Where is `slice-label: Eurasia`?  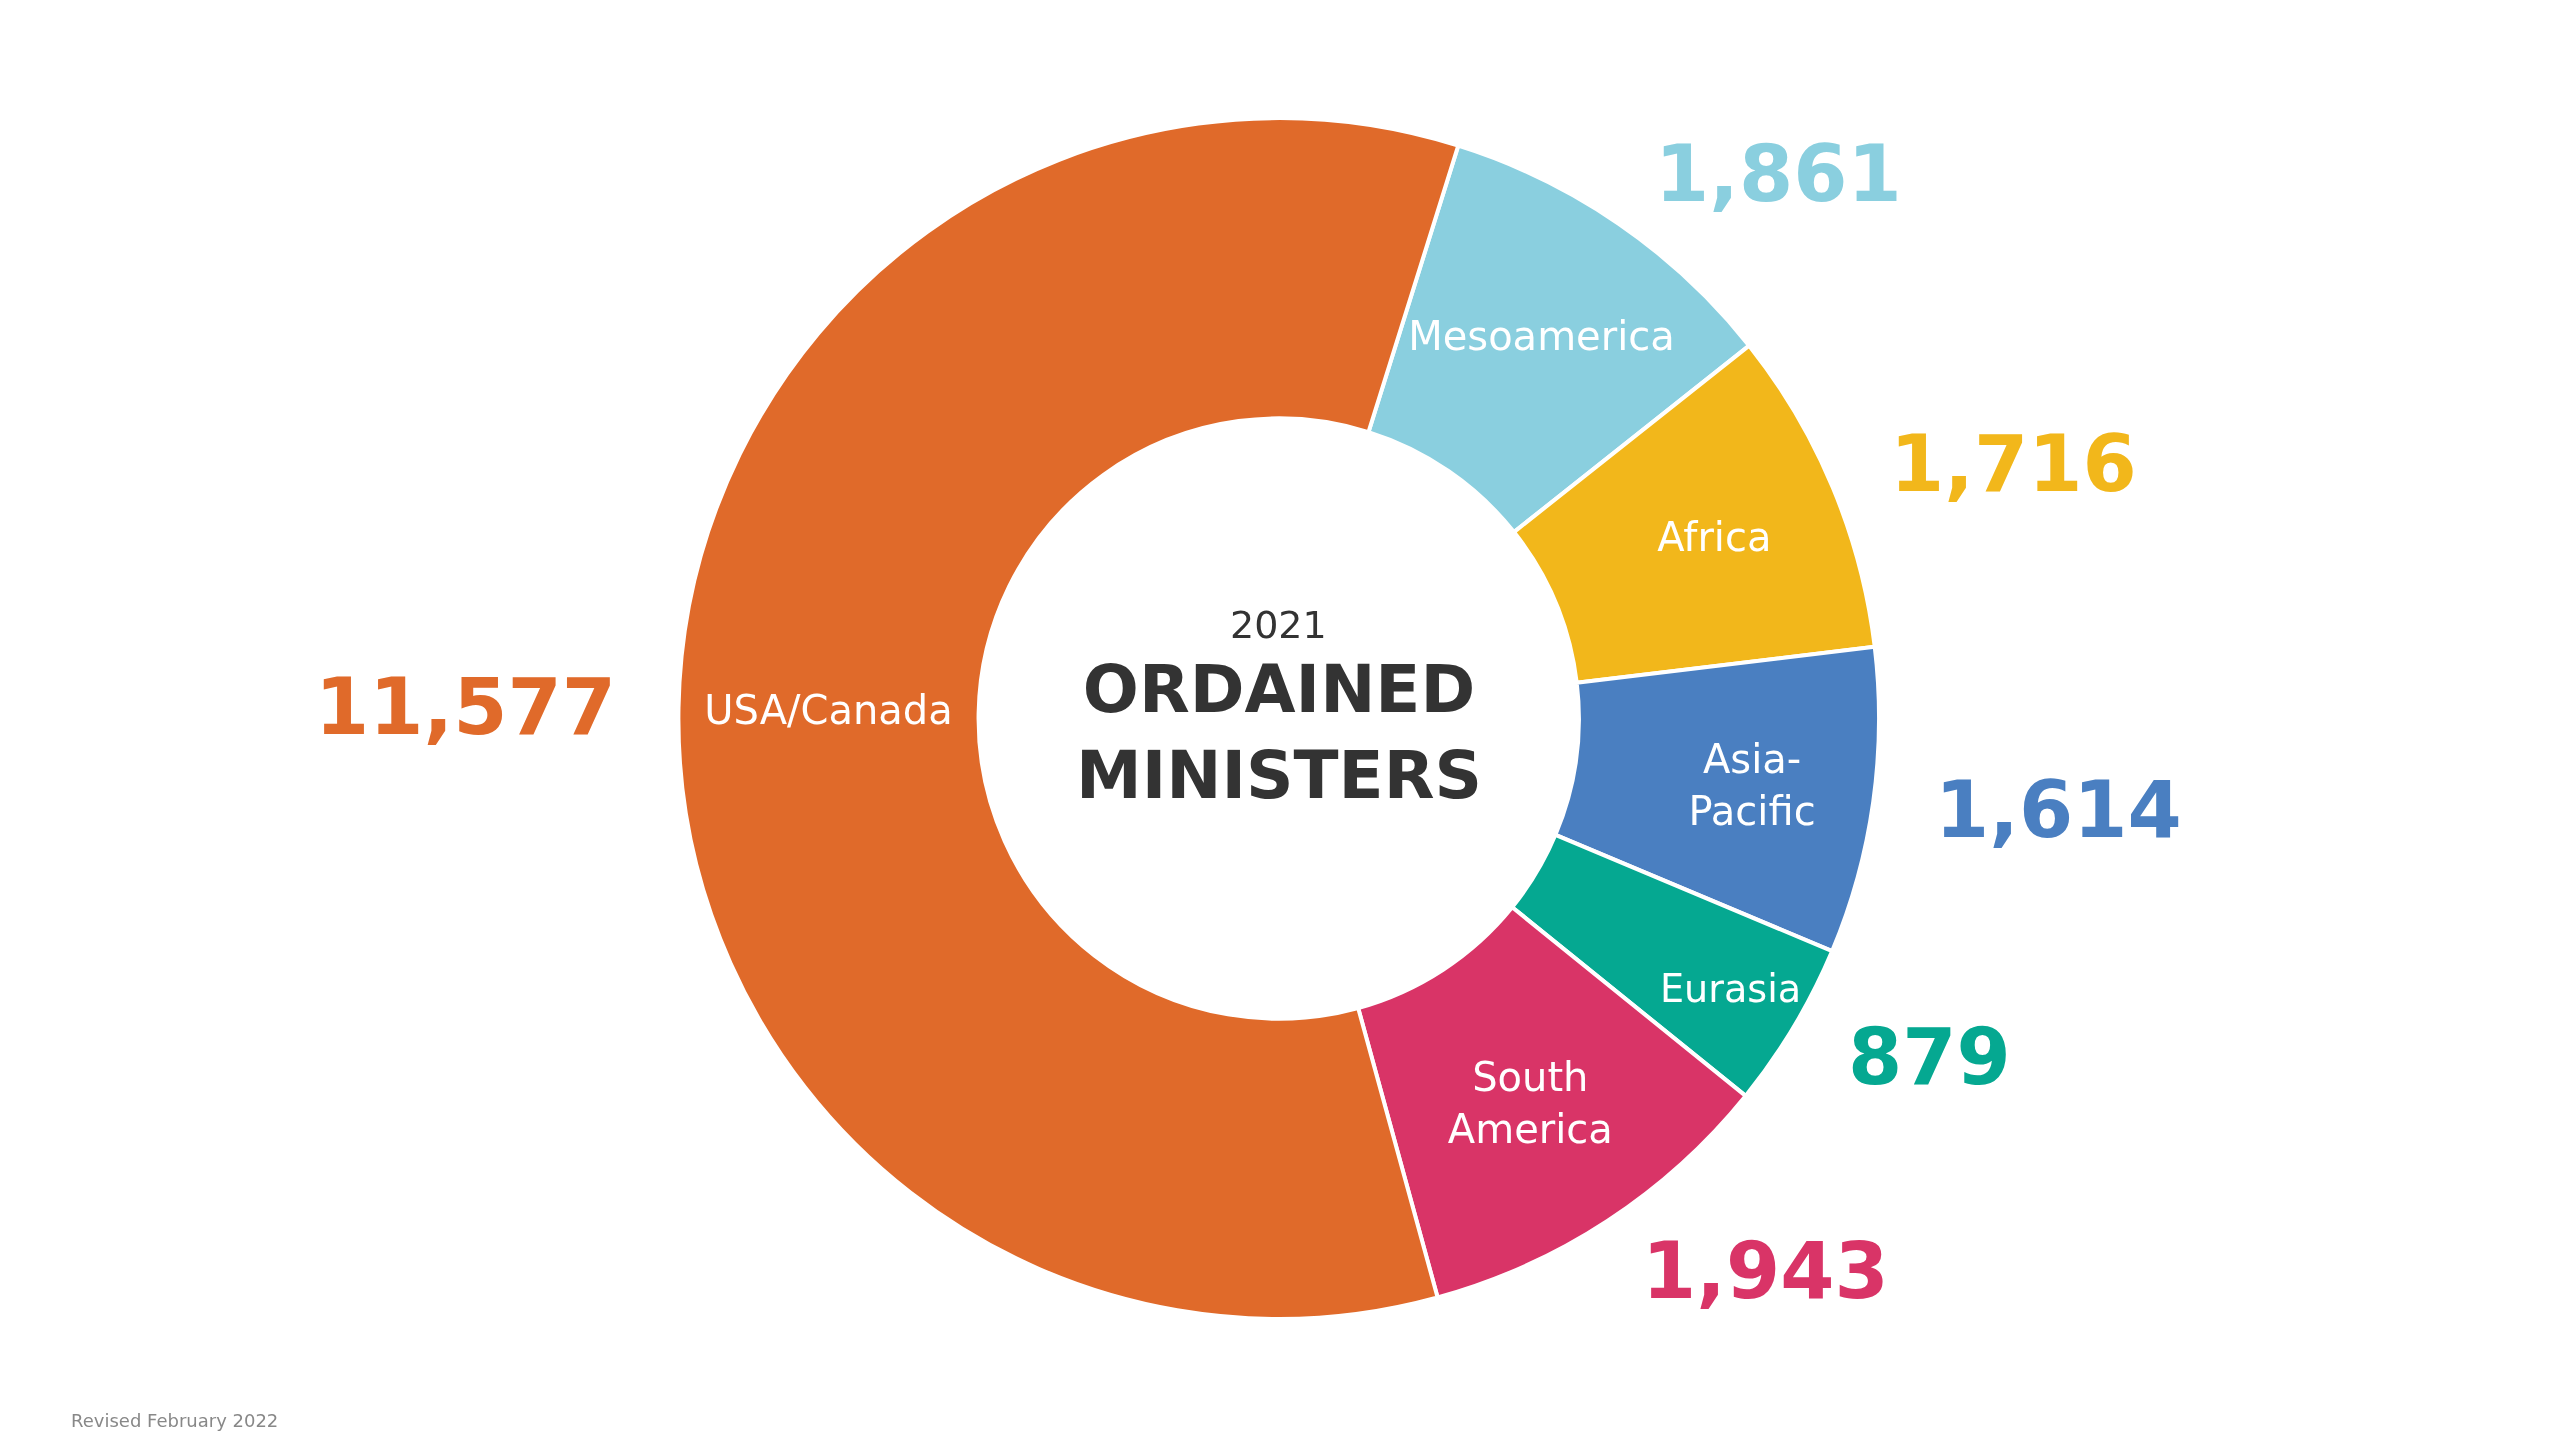 slice-label: Eurasia is located at coordinates (1730, 988).